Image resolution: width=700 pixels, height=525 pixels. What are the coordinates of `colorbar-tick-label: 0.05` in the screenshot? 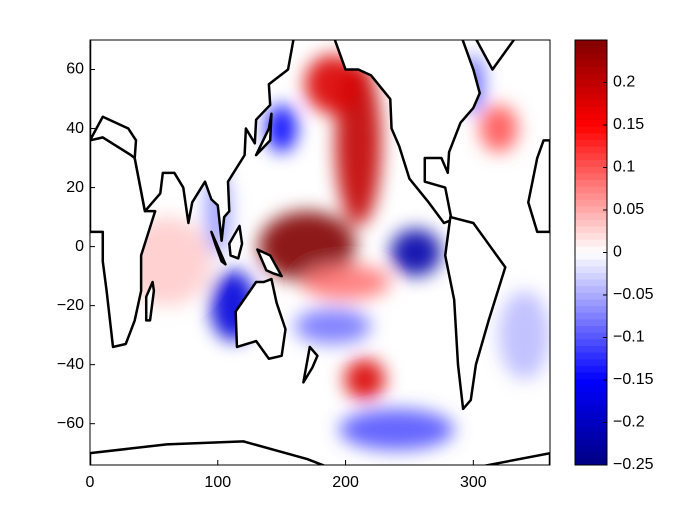 It's located at (628, 209).